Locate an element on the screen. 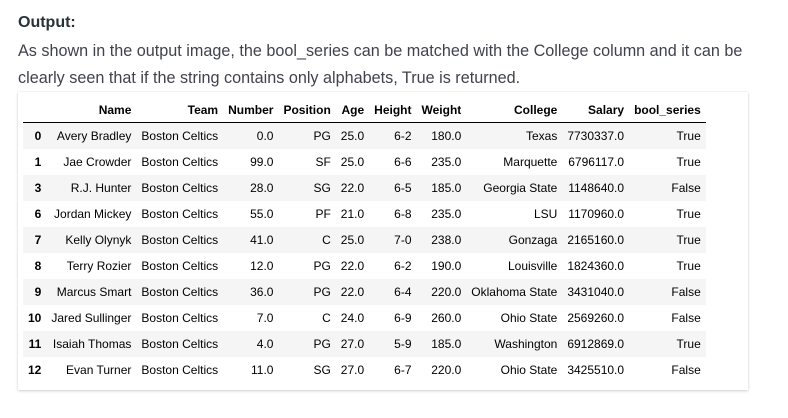 This screenshot has height=418, width=788. table-cell: 238.0 is located at coordinates (446, 240).